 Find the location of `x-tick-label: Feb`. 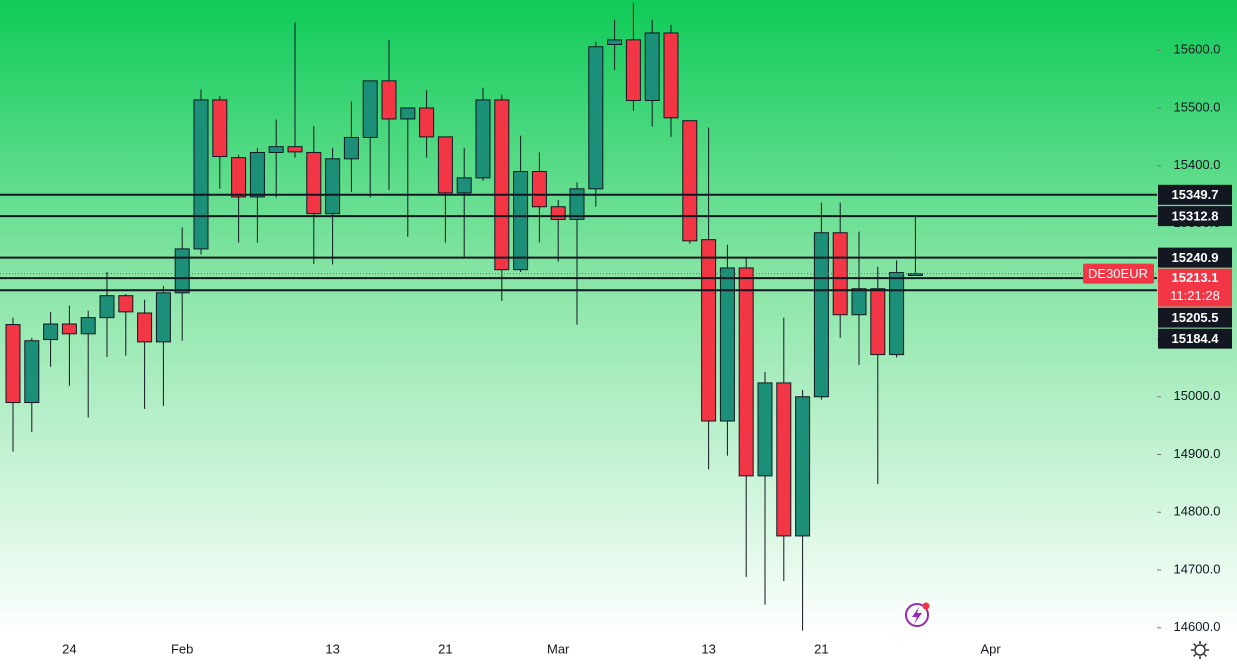

x-tick-label: Feb is located at coordinates (182, 648).